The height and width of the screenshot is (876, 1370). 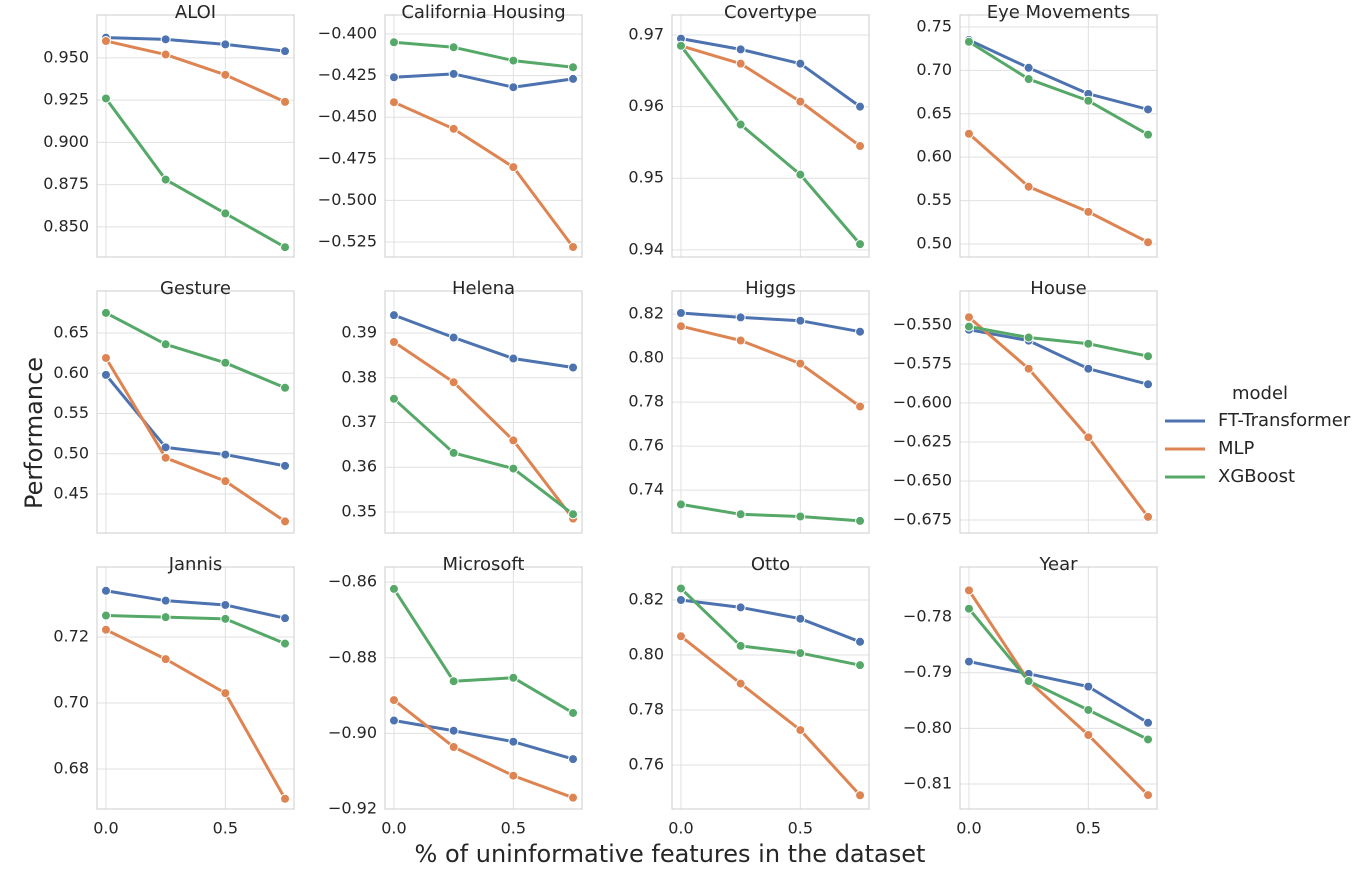 What do you see at coordinates (934, 25) in the screenshot?
I see `y-tick-label: 0.75` at bounding box center [934, 25].